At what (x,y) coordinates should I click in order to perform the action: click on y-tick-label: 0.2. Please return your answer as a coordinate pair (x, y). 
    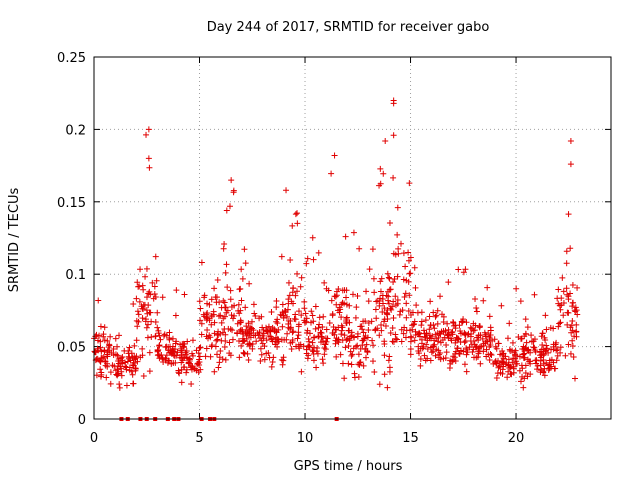
    Looking at the image, I should click on (75, 130).